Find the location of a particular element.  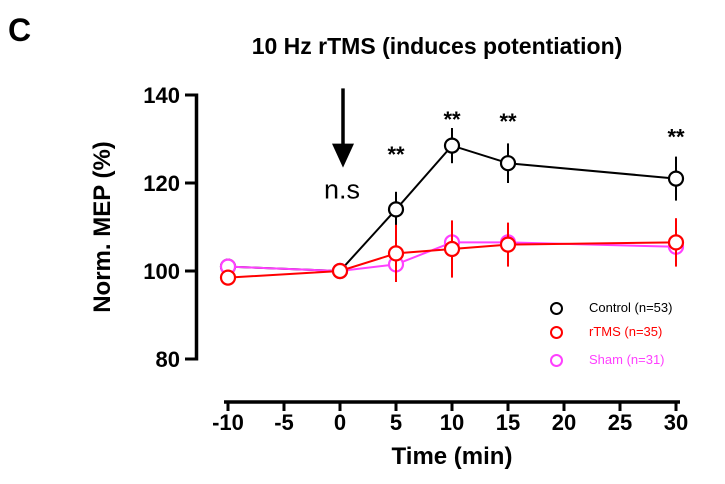

chart-title: 10 Hz rTMS (induces potentiation) is located at coordinates (437, 46).